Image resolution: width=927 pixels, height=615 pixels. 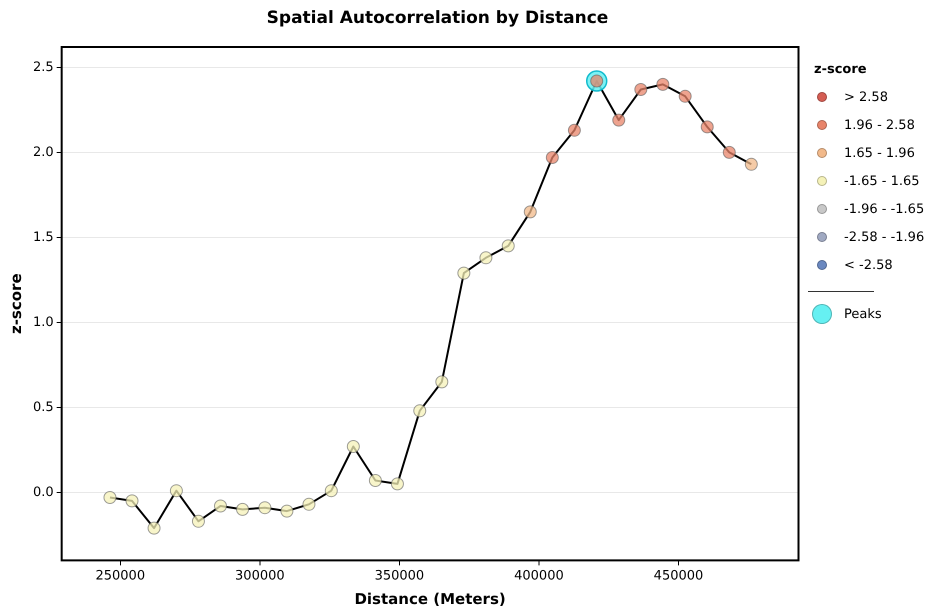 I want to click on legend-label: 1.65 - 1.96, so click(x=879, y=153).